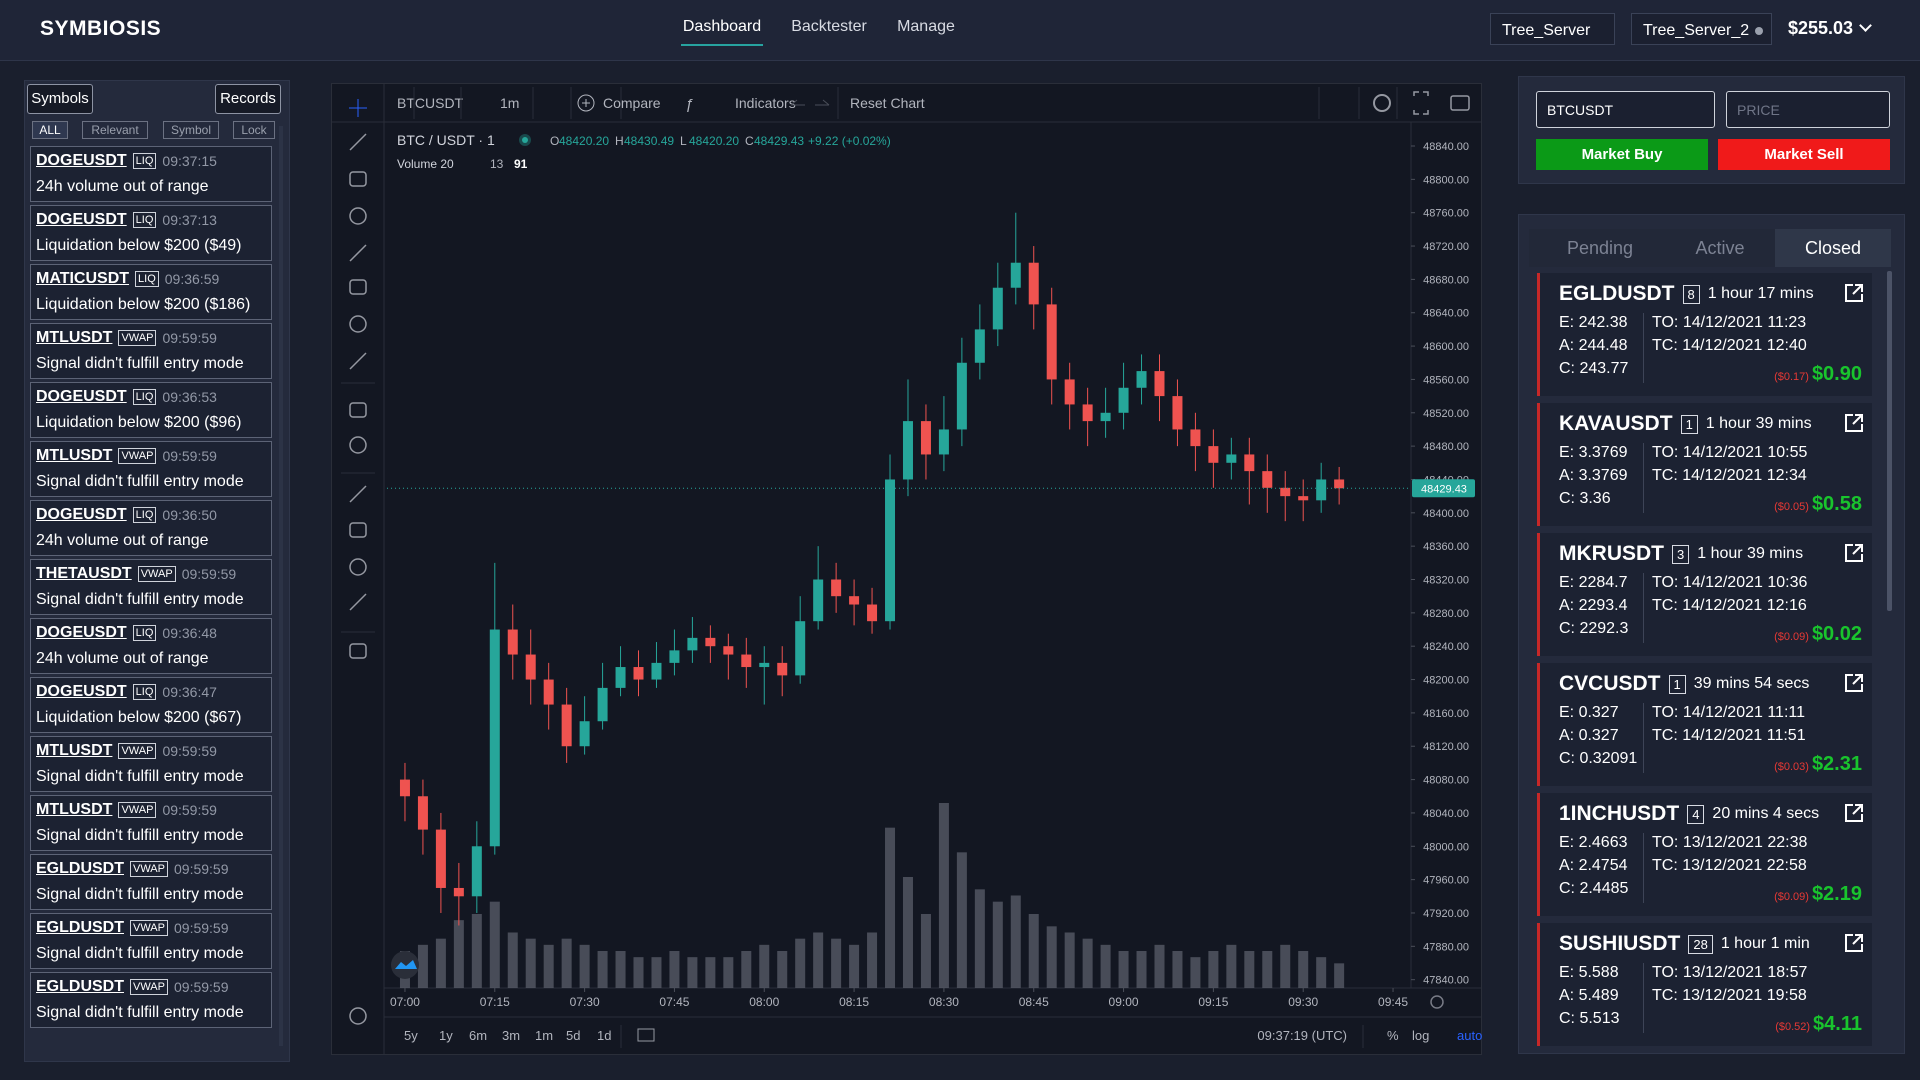 This screenshot has width=1920, height=1080. Describe the element at coordinates (1594, 368) in the screenshot. I see `trade-price: C: 243.77` at that location.